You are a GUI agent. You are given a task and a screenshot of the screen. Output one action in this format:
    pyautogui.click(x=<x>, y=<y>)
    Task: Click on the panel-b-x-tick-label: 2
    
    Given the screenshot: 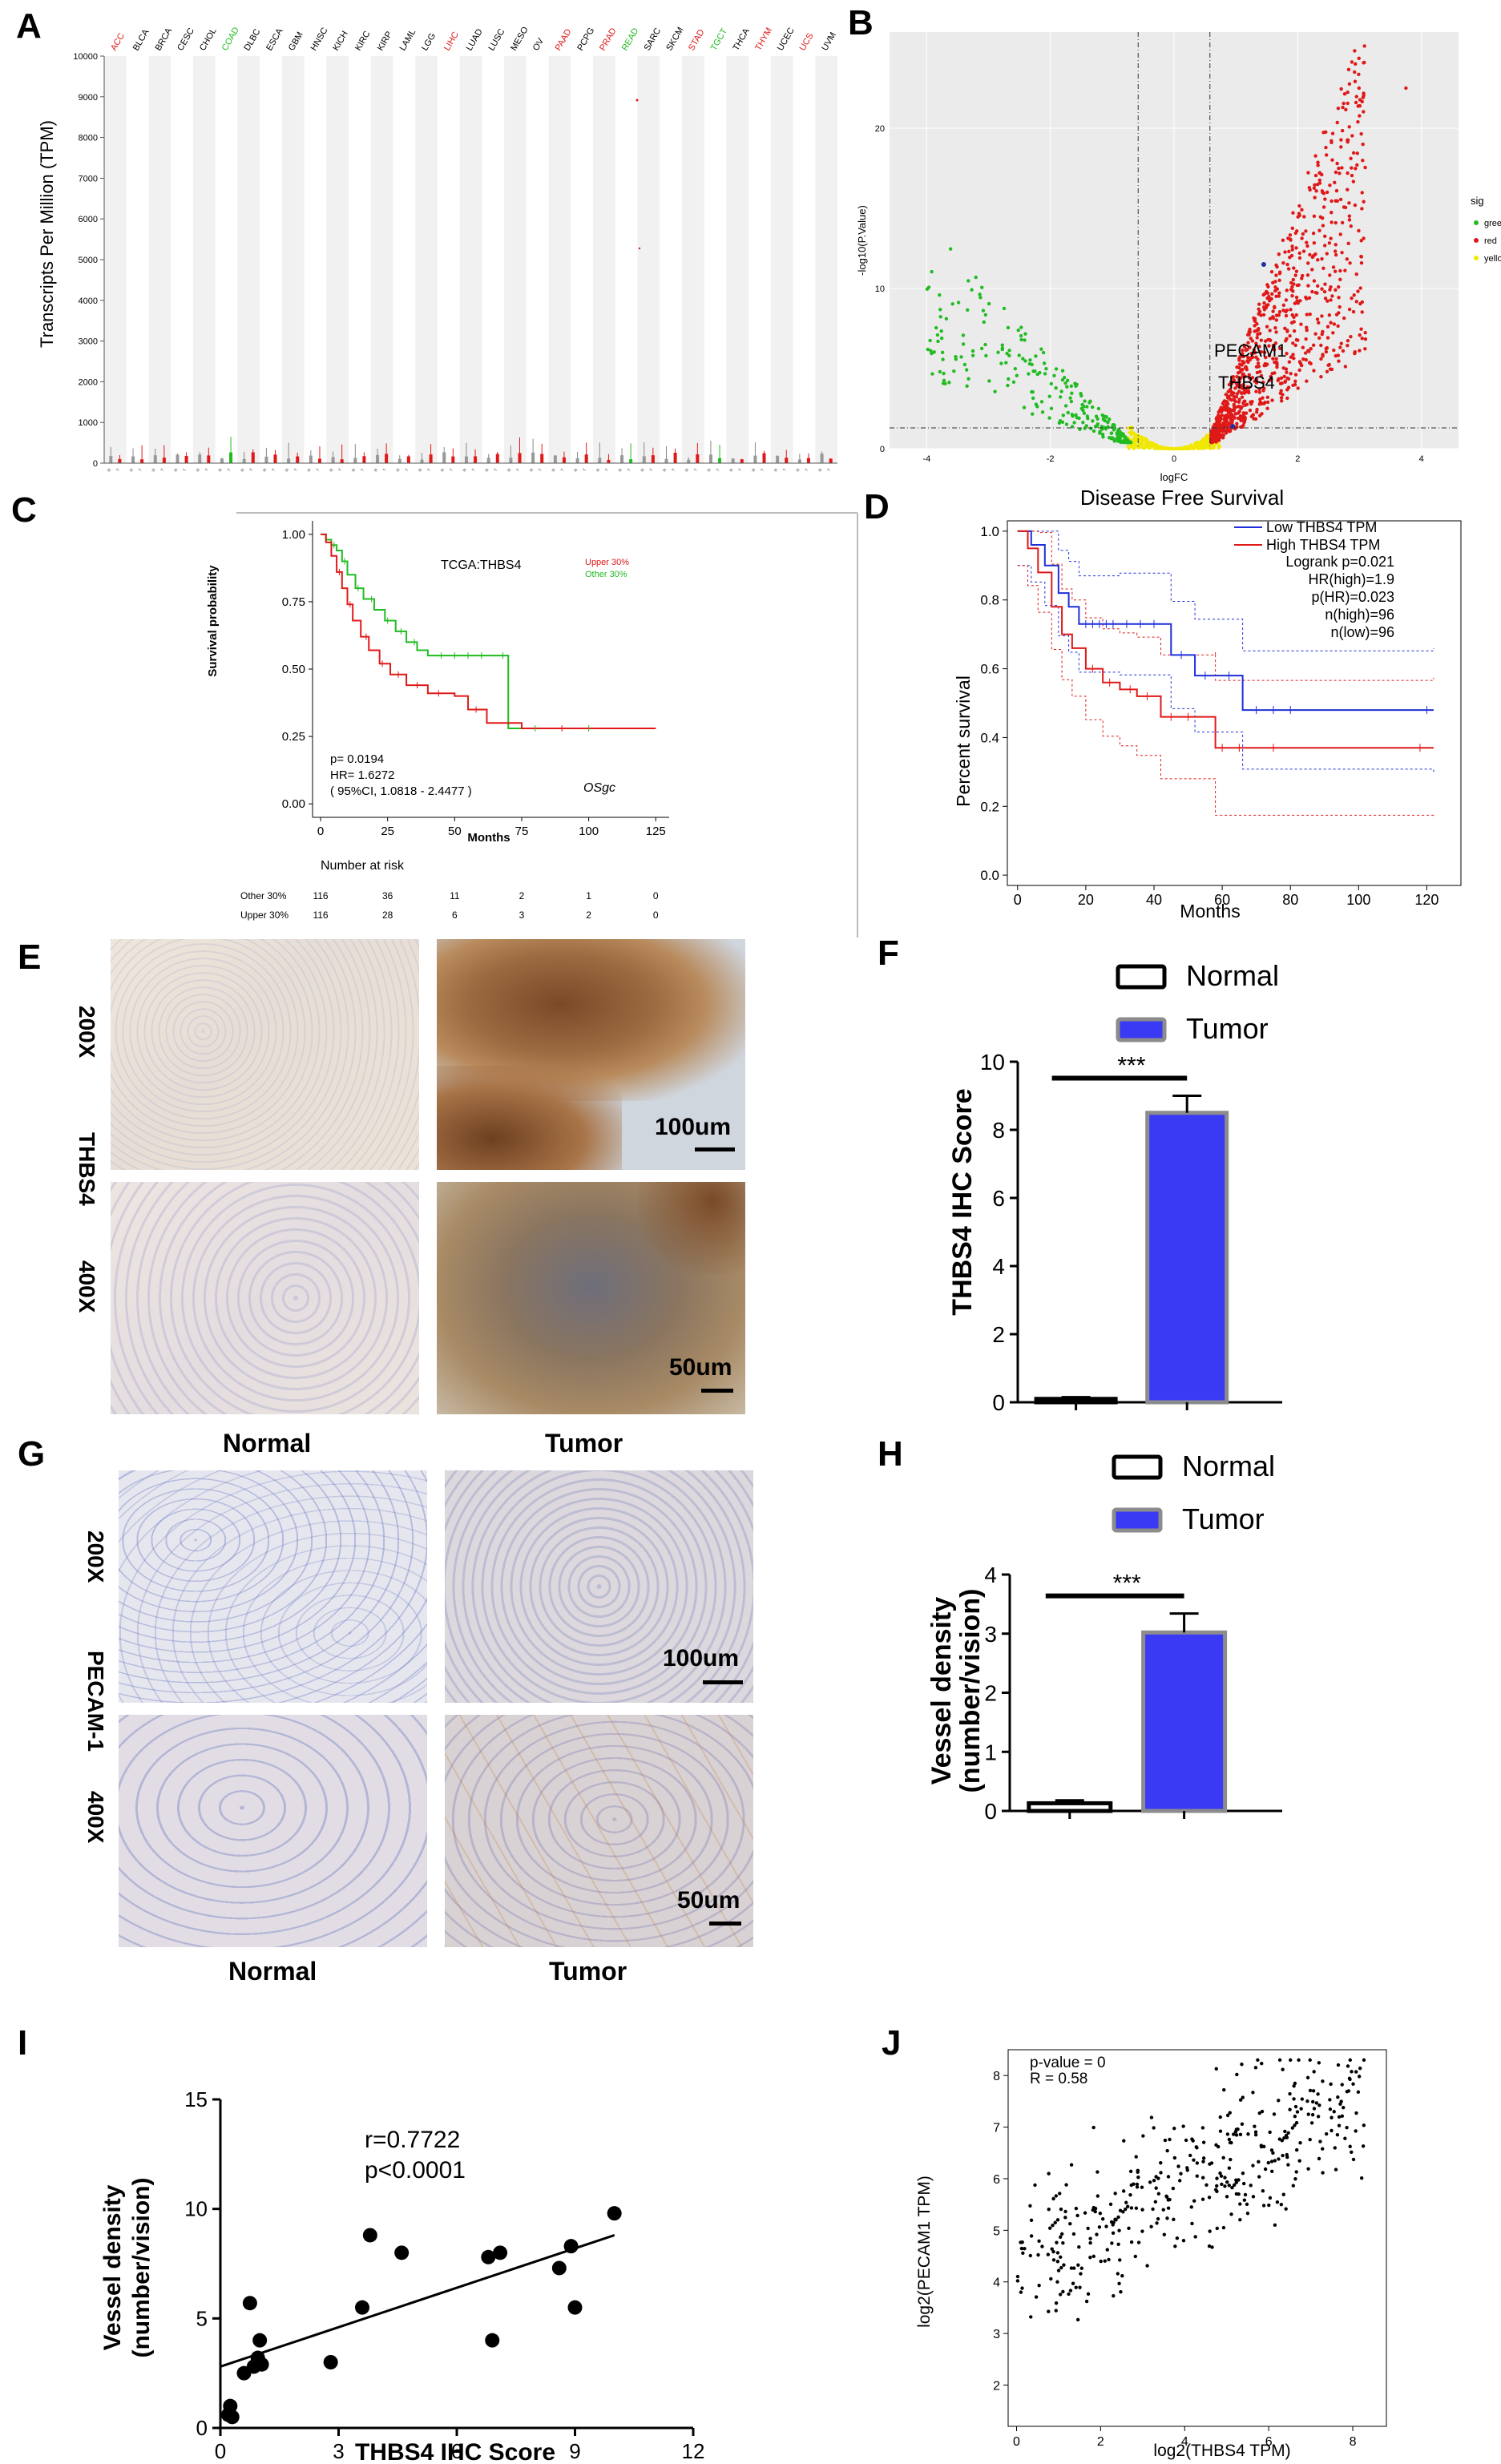 What is the action you would take?
    pyautogui.click(x=1297, y=459)
    